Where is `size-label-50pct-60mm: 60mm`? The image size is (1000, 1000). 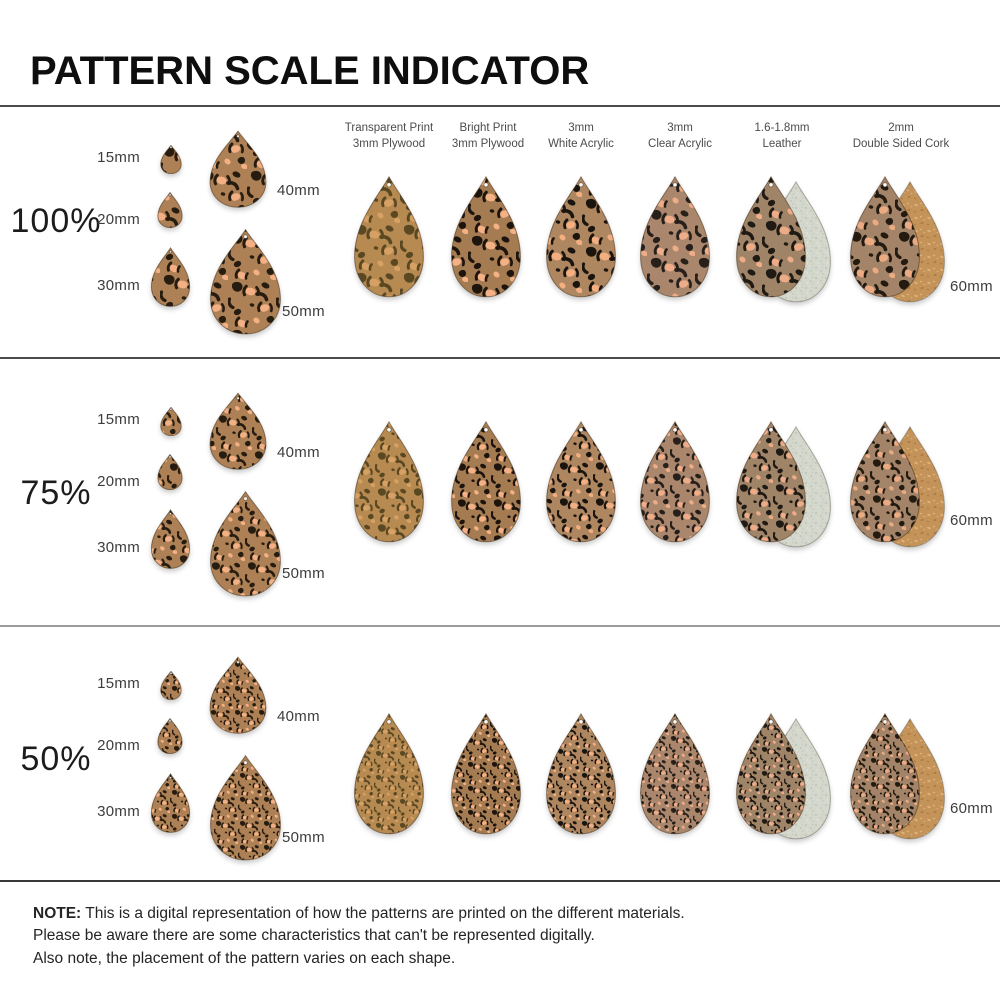 size-label-50pct-60mm: 60mm is located at coordinates (971, 808).